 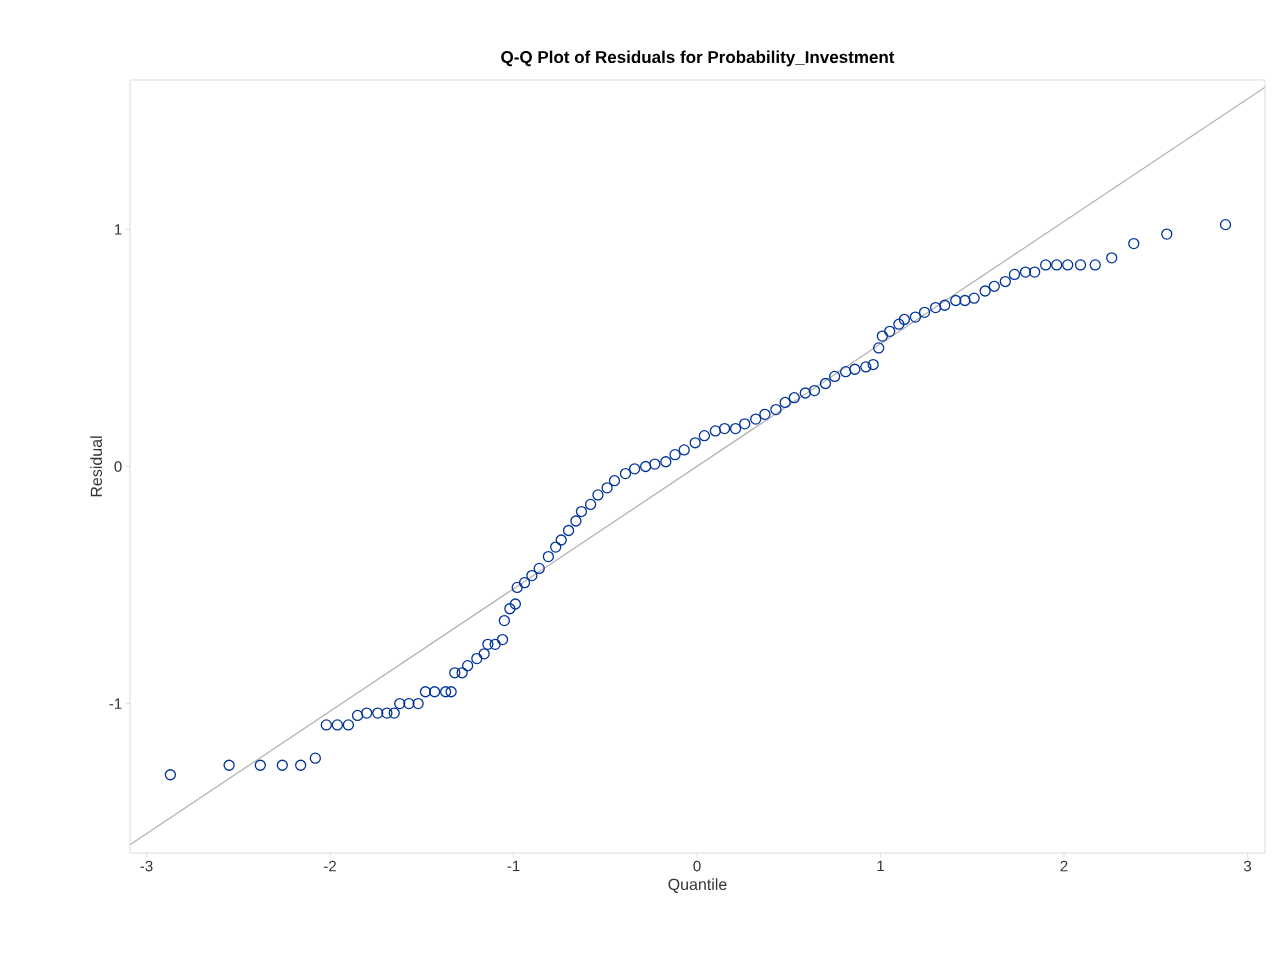 What do you see at coordinates (1247, 866) in the screenshot?
I see `x-tick-label: 3` at bounding box center [1247, 866].